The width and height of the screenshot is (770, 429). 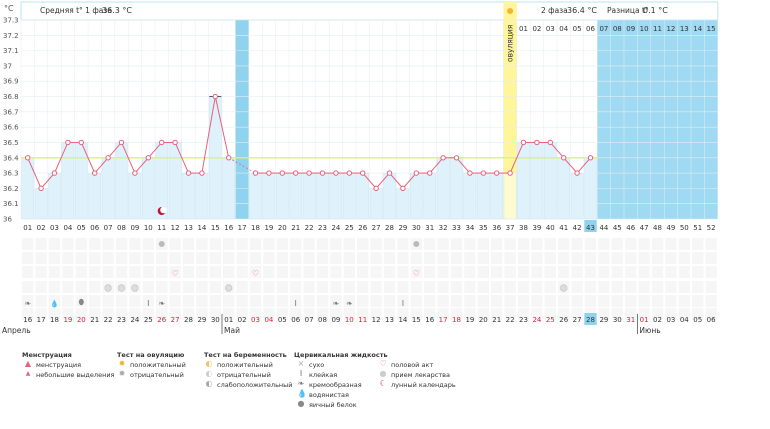 I want to click on current-day-highlight, so click(x=590, y=226).